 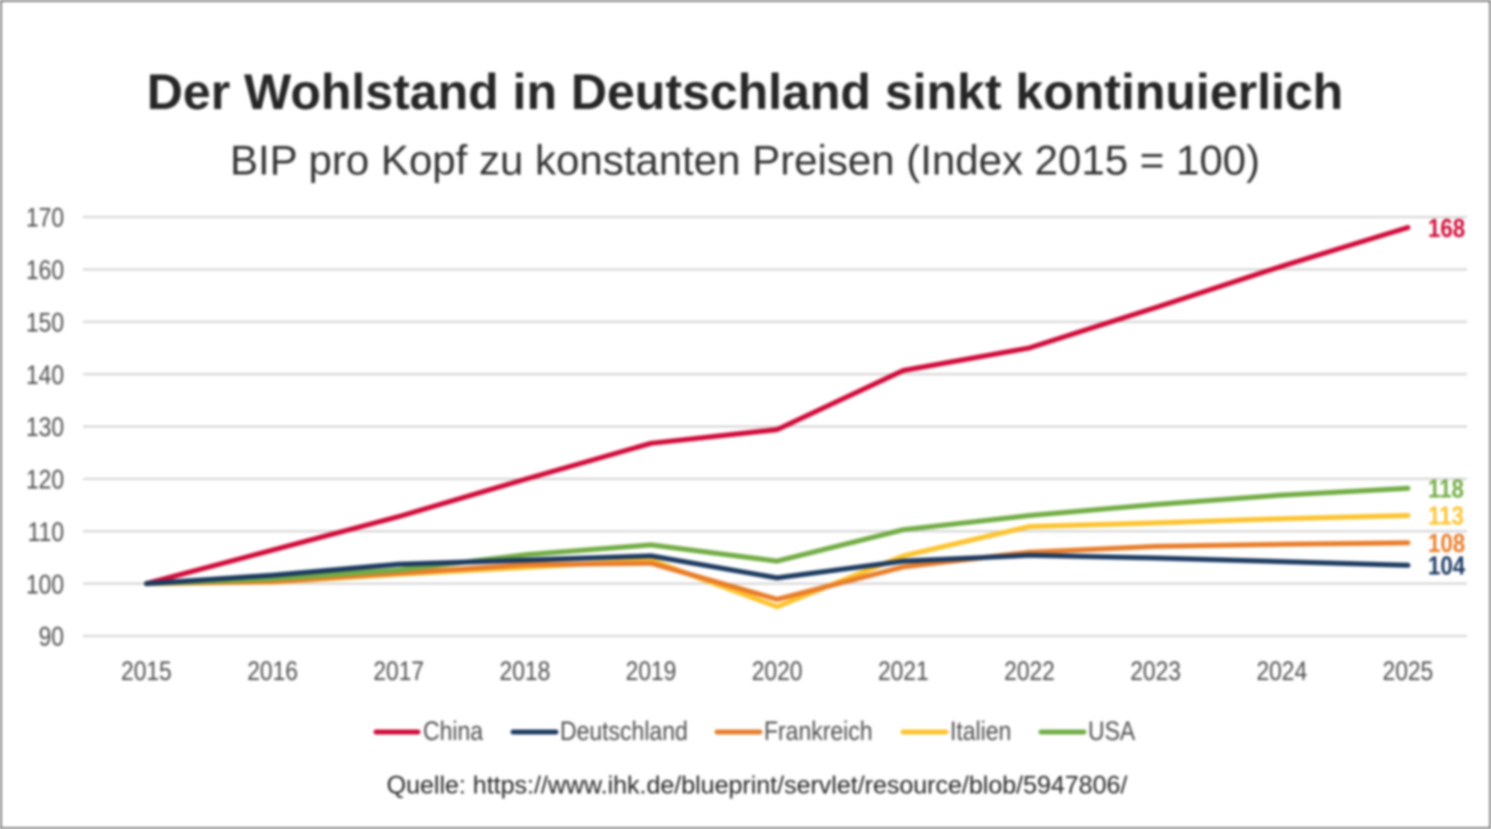 What do you see at coordinates (45, 375) in the screenshot?
I see `svg-text: 140` at bounding box center [45, 375].